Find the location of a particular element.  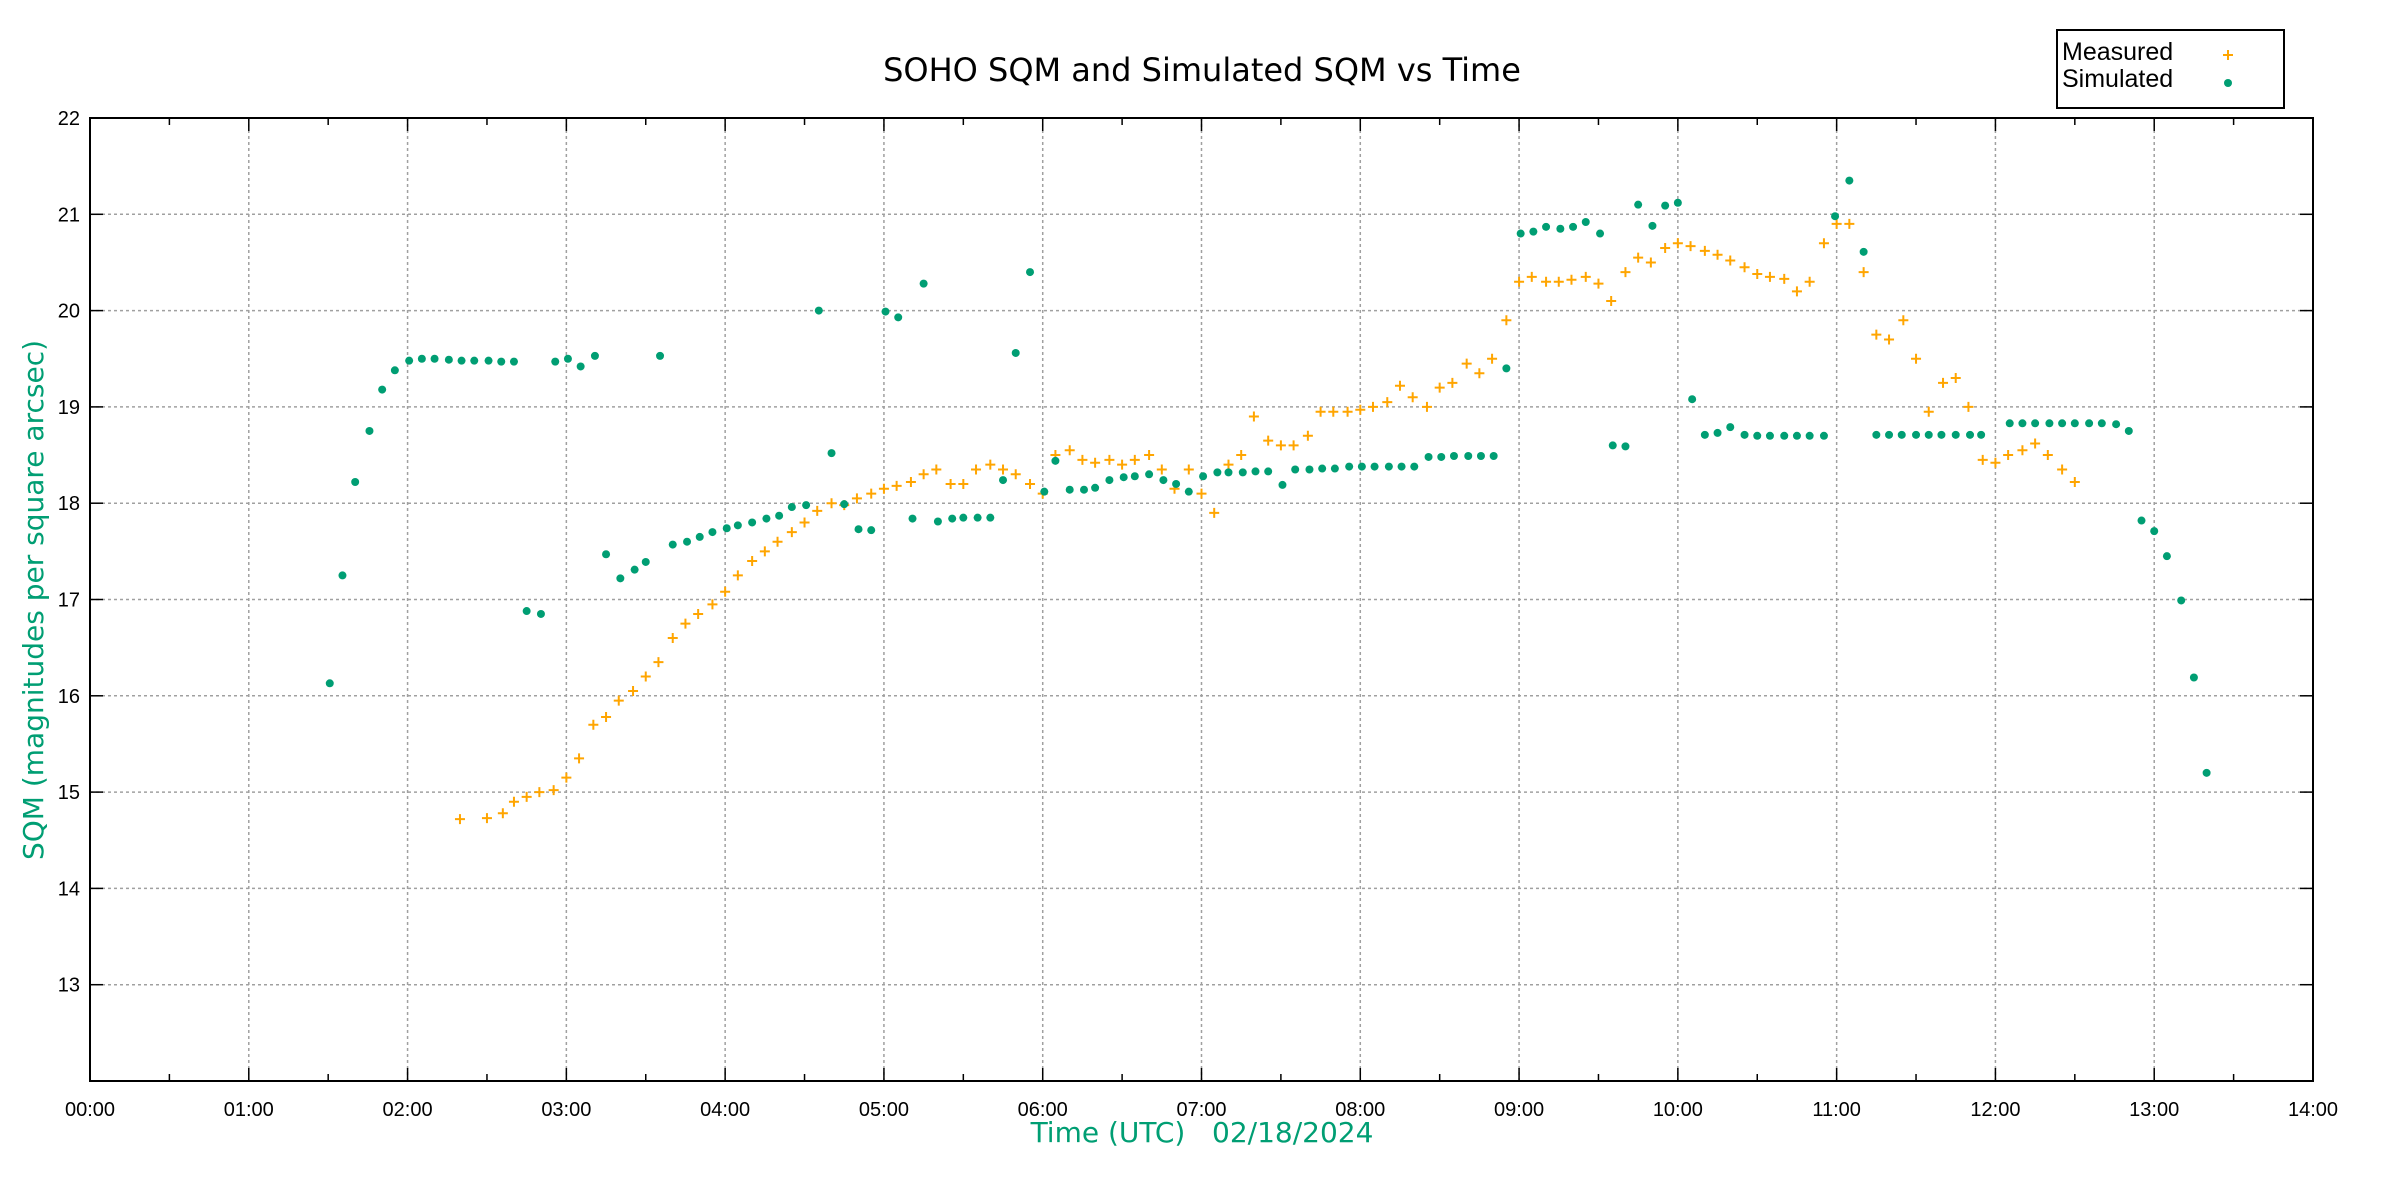

x-tick-label: 13:00 is located at coordinates (2154, 1110).